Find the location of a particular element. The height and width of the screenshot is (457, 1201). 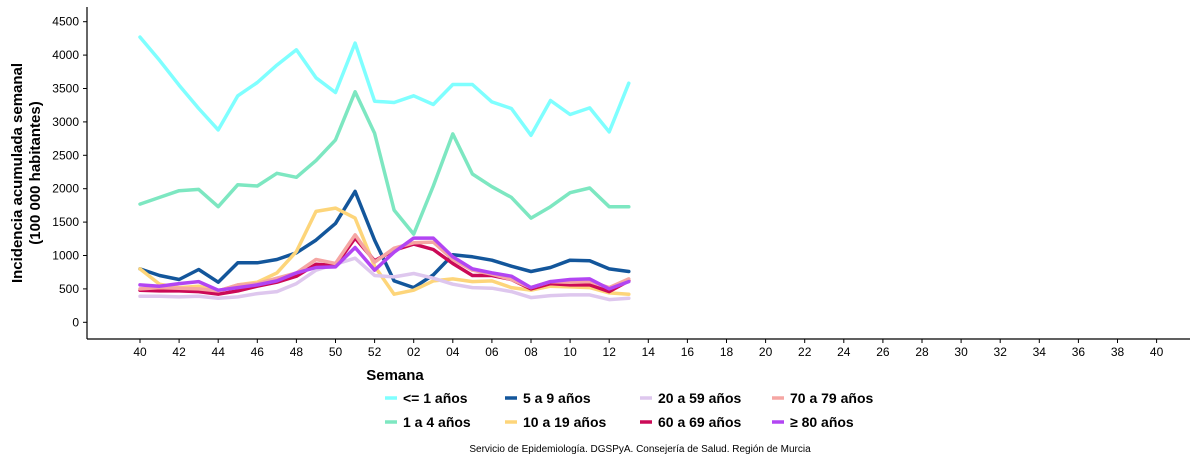

x-tick-label: 30 is located at coordinates (961, 352).